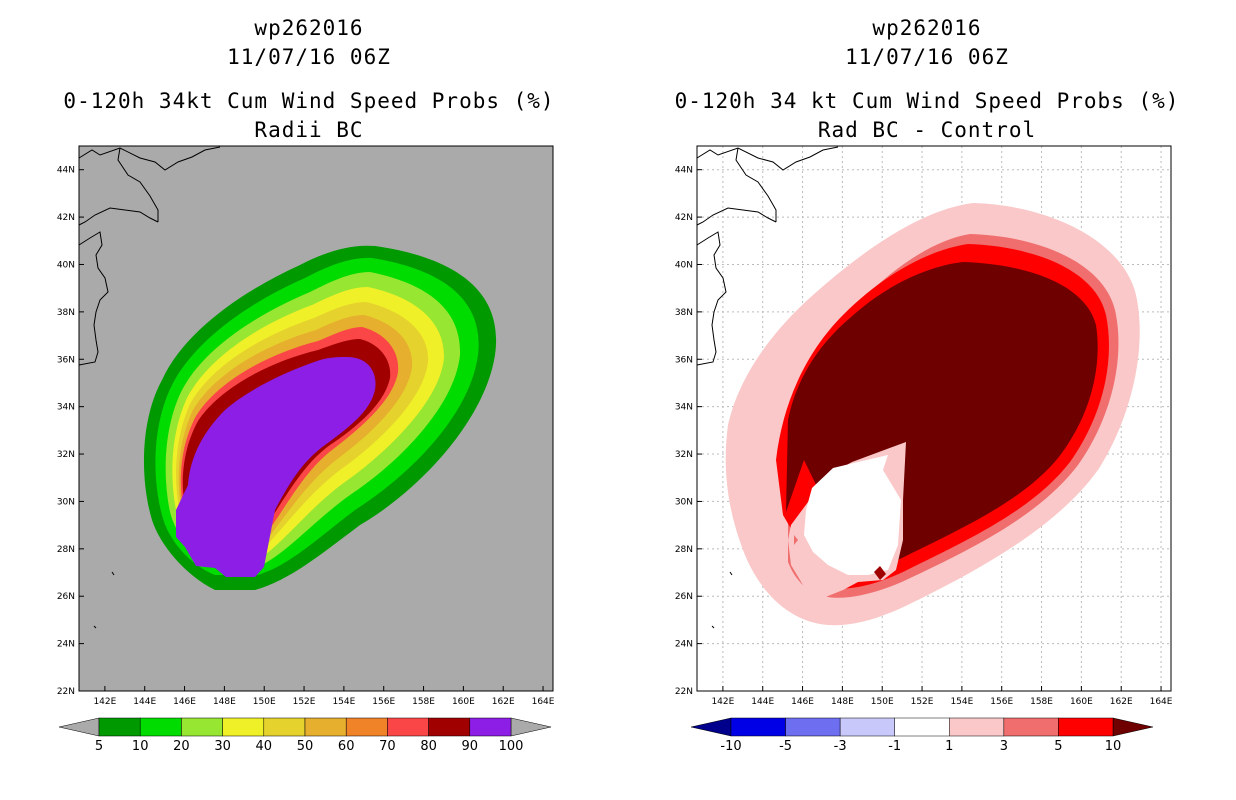 The height and width of the screenshot is (800, 1236). I want to click on colorbar-label: 50, so click(305, 746).